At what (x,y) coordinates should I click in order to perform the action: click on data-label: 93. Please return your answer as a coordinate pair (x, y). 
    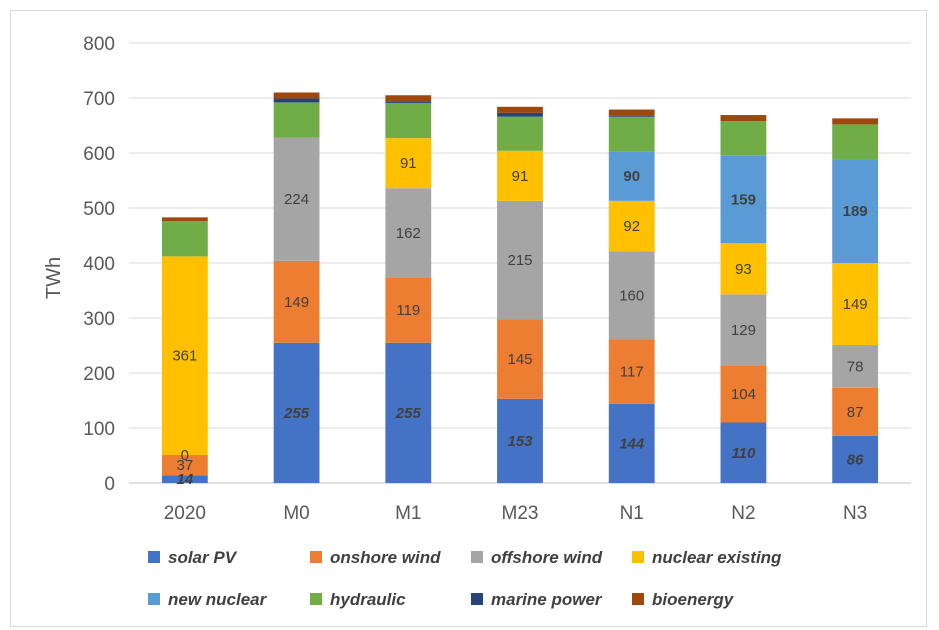
    Looking at the image, I should click on (743, 269).